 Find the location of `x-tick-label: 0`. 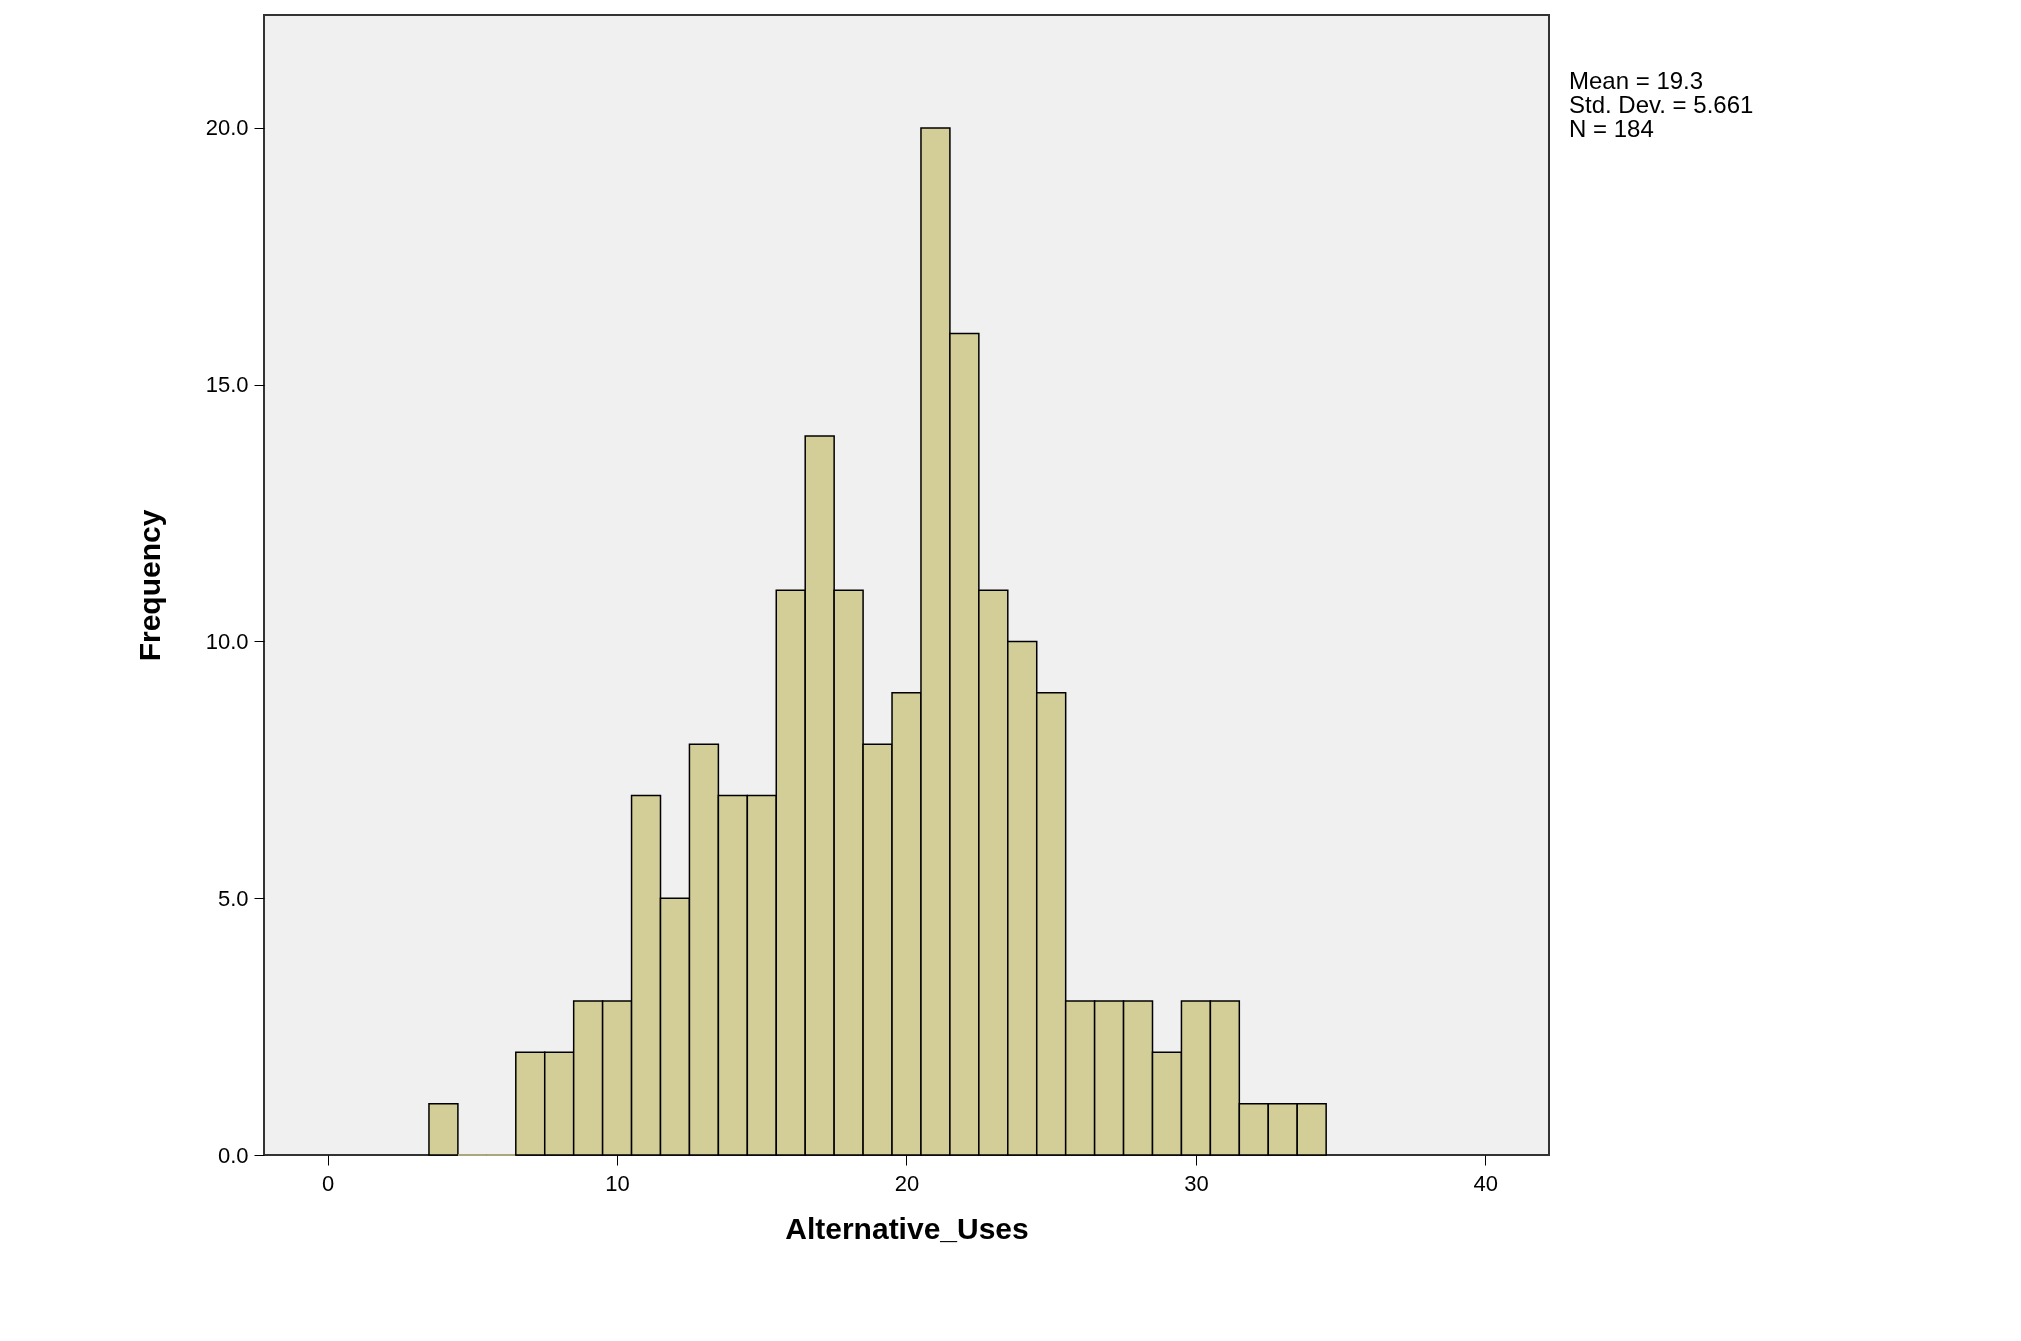

x-tick-label: 0 is located at coordinates (328, 1183).